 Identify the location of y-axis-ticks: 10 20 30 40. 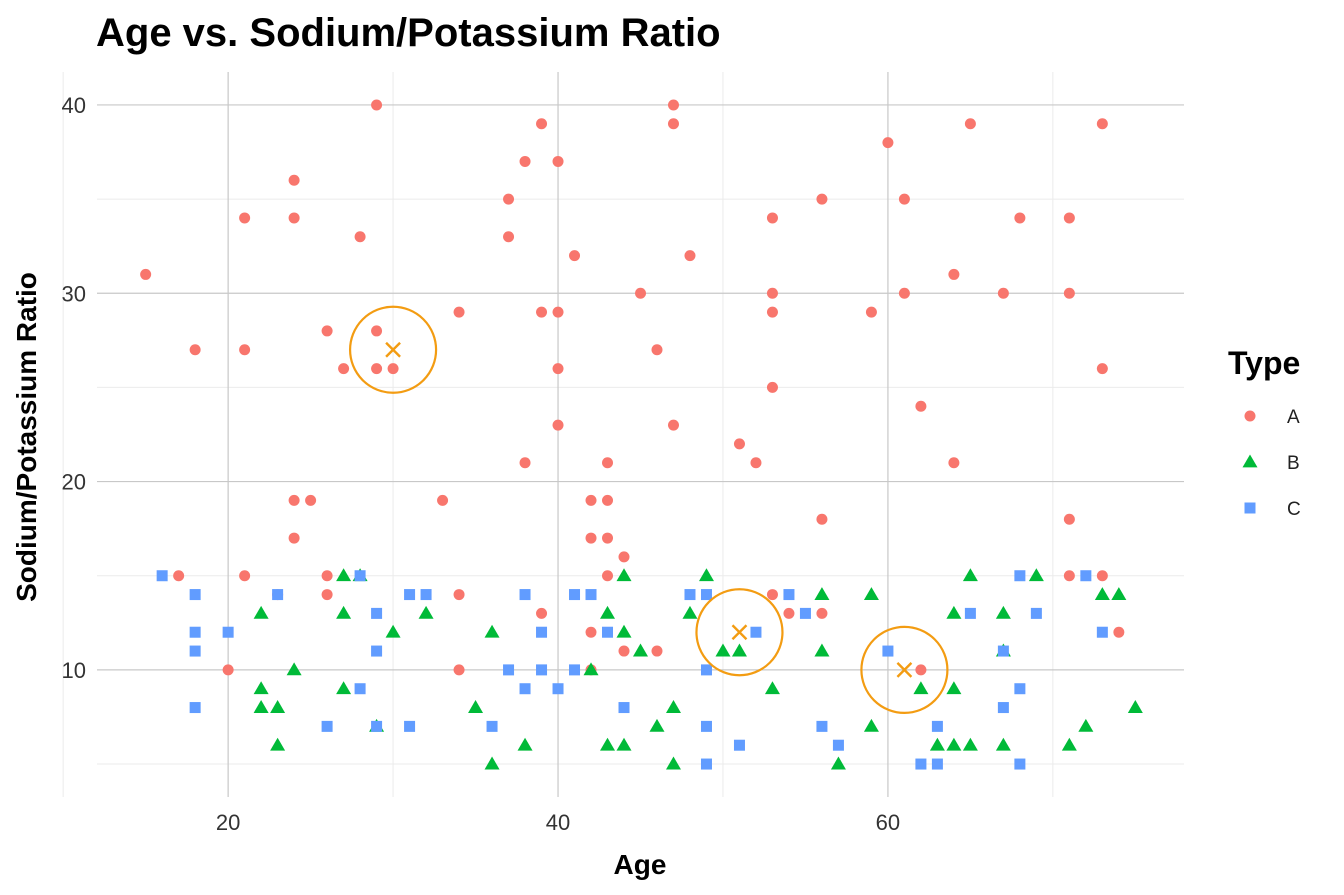
(74, 388).